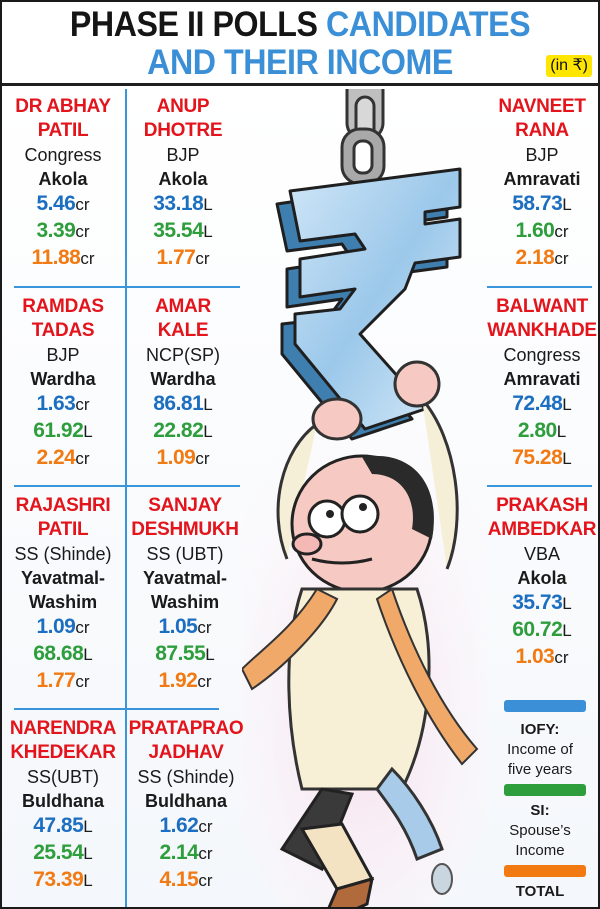 This screenshot has height=909, width=600. Describe the element at coordinates (63, 752) in the screenshot. I see `candidate-name: KHEDEKAR` at that location.